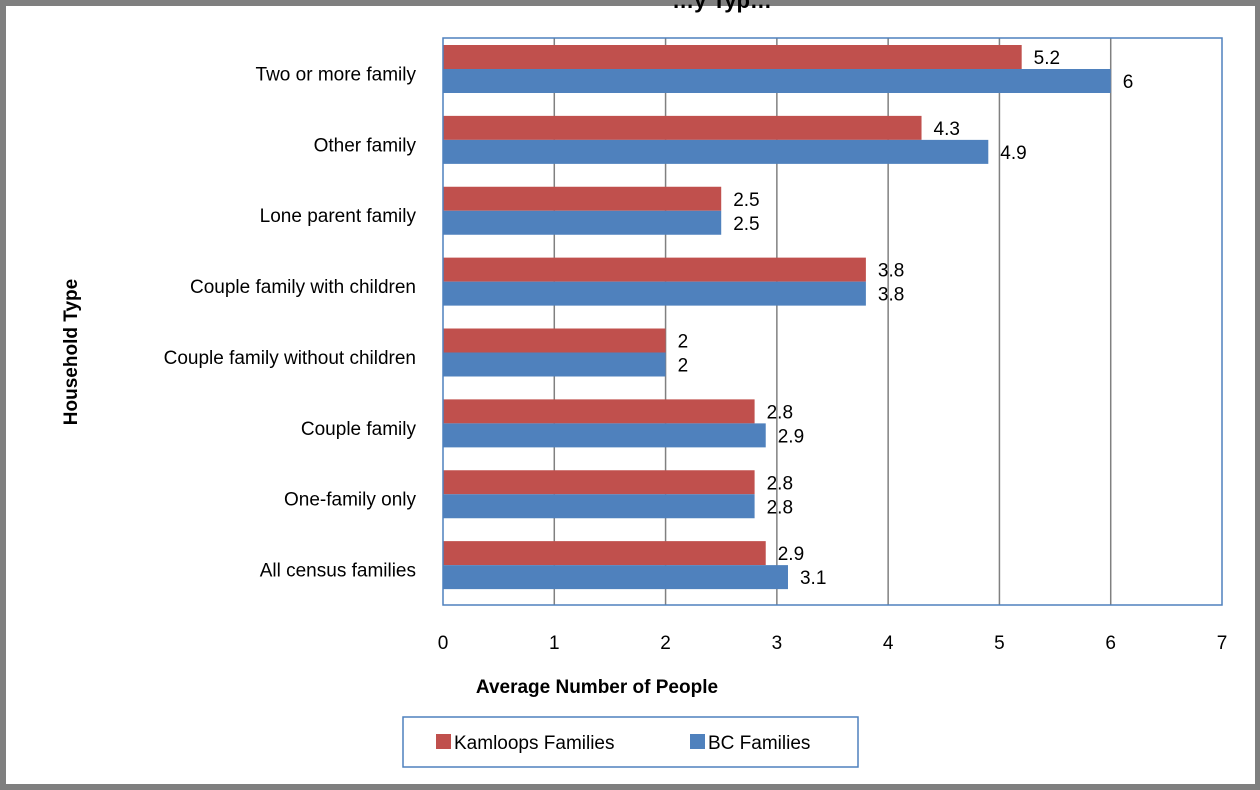  Describe the element at coordinates (290, 358) in the screenshot. I see `category-label: Couple family without children` at that location.